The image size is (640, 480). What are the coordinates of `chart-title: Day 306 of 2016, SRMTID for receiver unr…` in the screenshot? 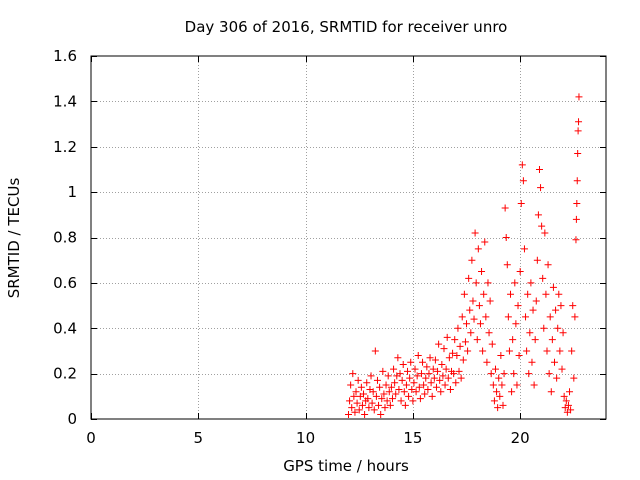 It's located at (346, 27).